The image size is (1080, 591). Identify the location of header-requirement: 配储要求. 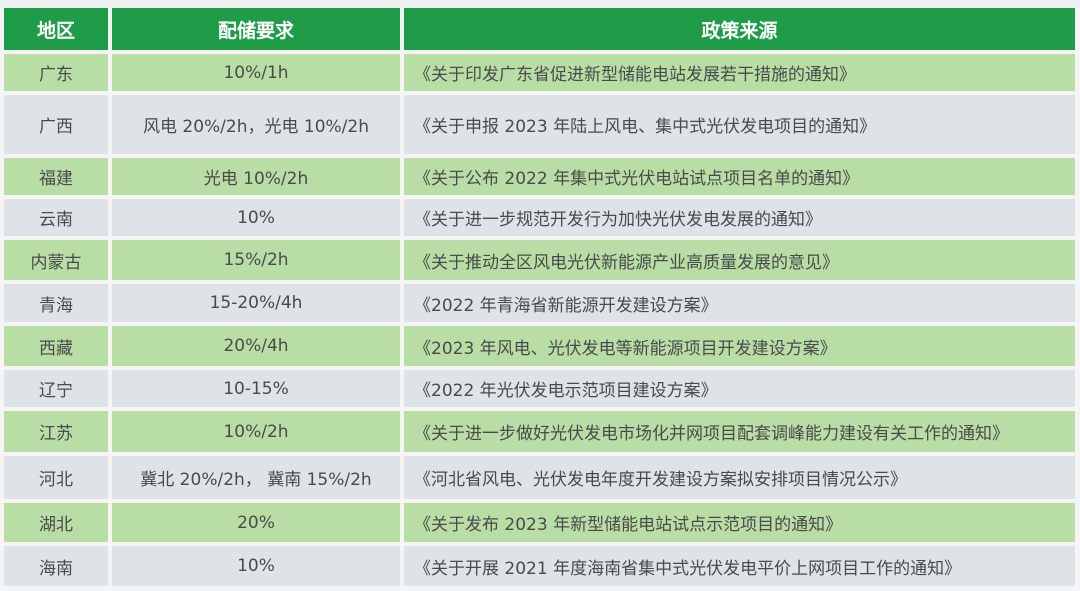
(256, 29).